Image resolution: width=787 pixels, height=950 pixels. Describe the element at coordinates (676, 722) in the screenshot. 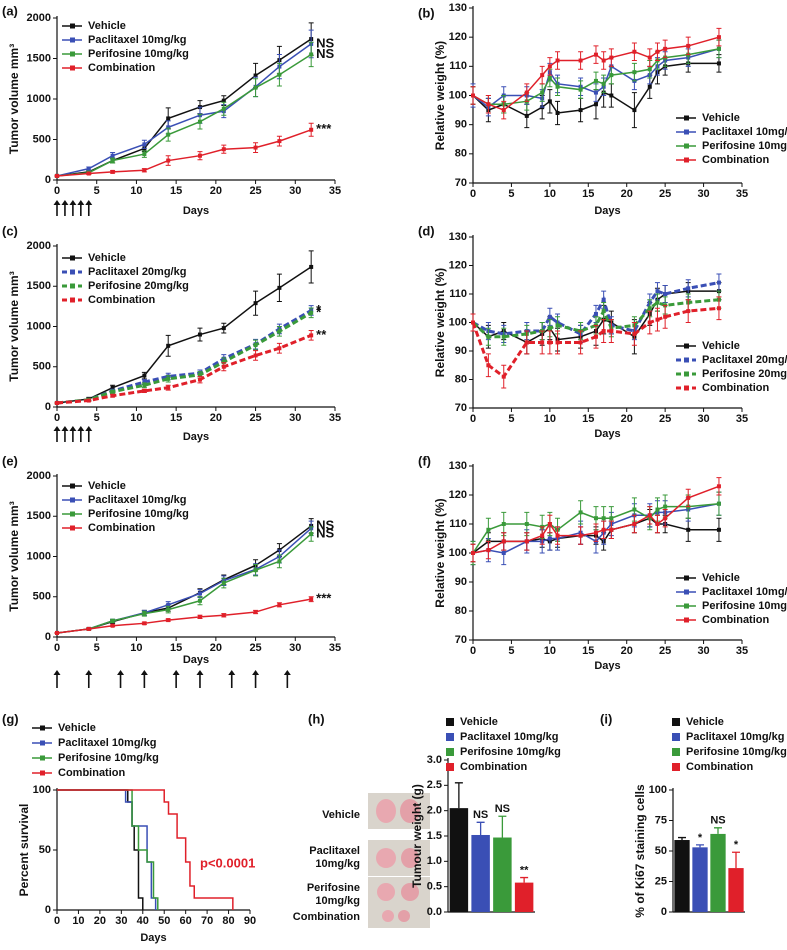

I see `legend-swatch` at that location.